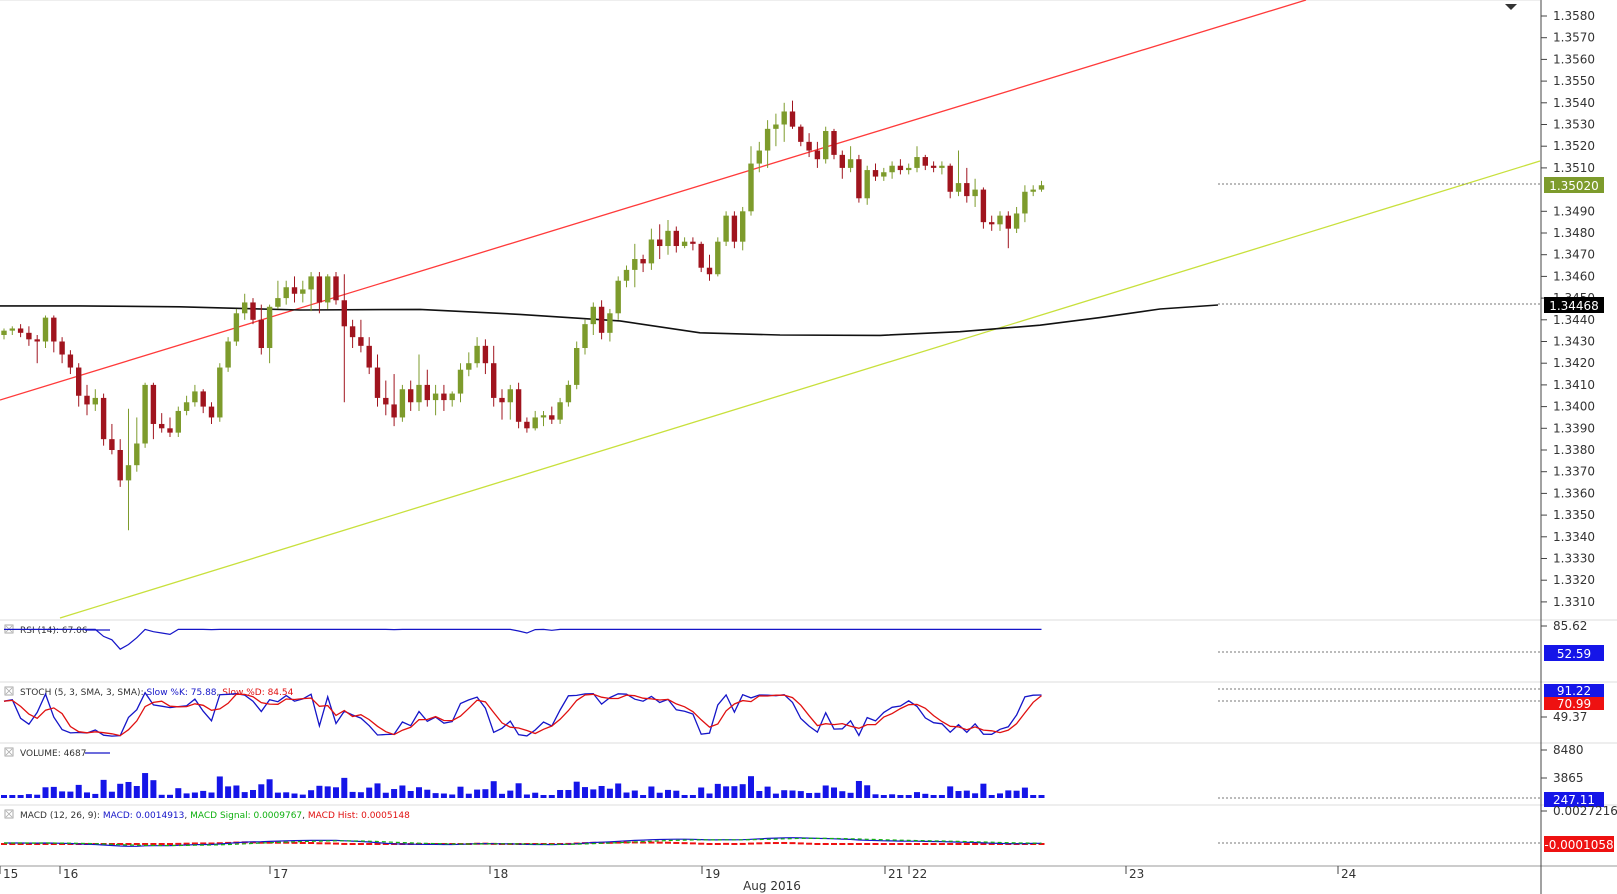  I want to click on macd-tick: 0.0027216, so click(1585, 811).